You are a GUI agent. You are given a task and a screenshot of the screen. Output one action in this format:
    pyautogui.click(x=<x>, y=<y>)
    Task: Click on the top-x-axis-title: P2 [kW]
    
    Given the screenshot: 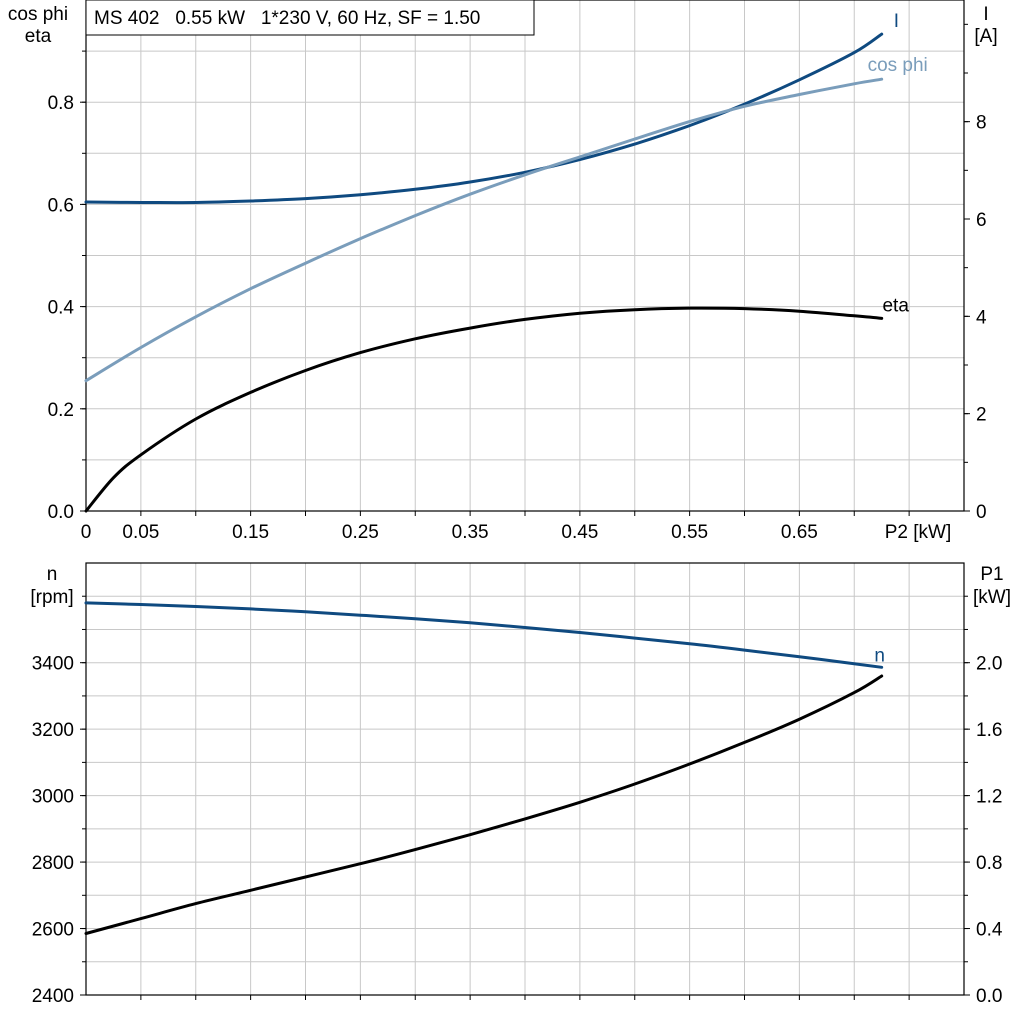 What is the action you would take?
    pyautogui.click(x=918, y=532)
    